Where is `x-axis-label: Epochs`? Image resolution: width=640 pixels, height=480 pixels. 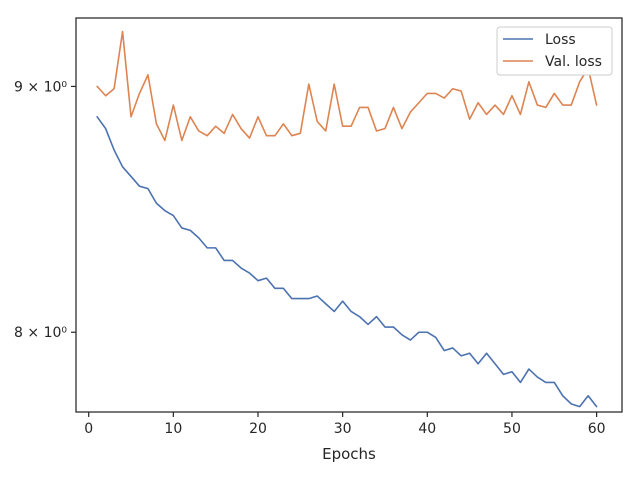
x-axis-label: Epochs is located at coordinates (349, 454).